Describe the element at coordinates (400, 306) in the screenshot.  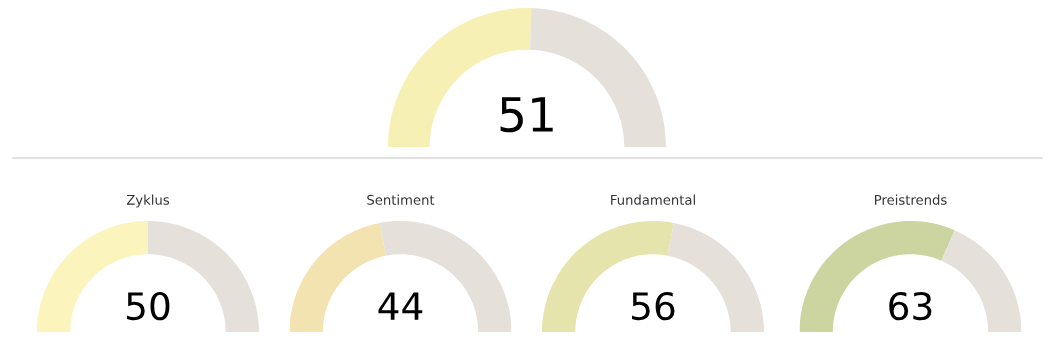
I see `data-label: 44` at that location.